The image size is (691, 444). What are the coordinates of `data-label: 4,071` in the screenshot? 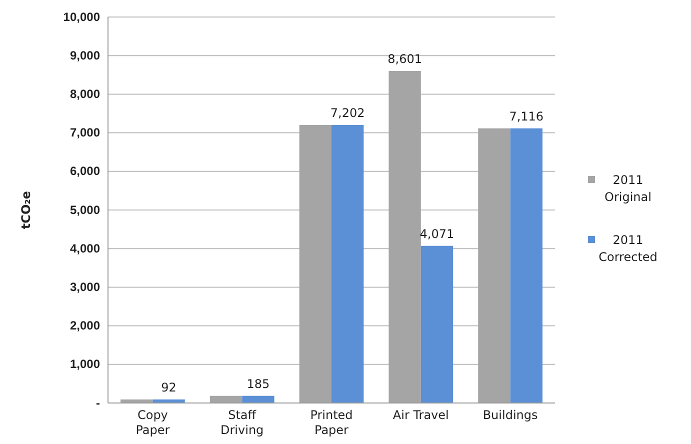 It's located at (437, 233).